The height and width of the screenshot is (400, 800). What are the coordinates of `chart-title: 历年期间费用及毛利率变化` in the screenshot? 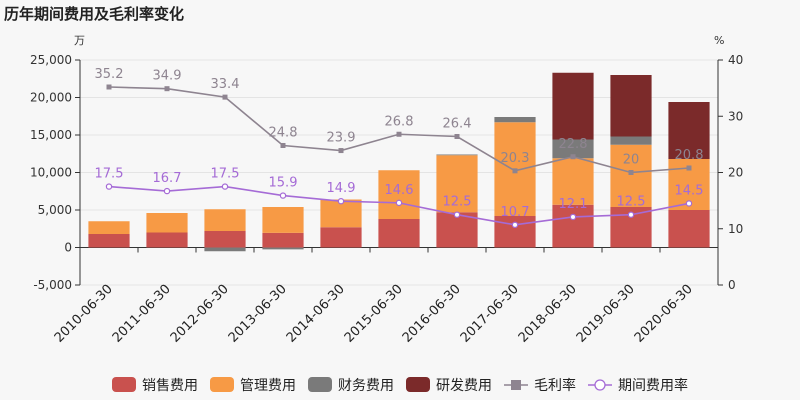 It's located at (94, 14).